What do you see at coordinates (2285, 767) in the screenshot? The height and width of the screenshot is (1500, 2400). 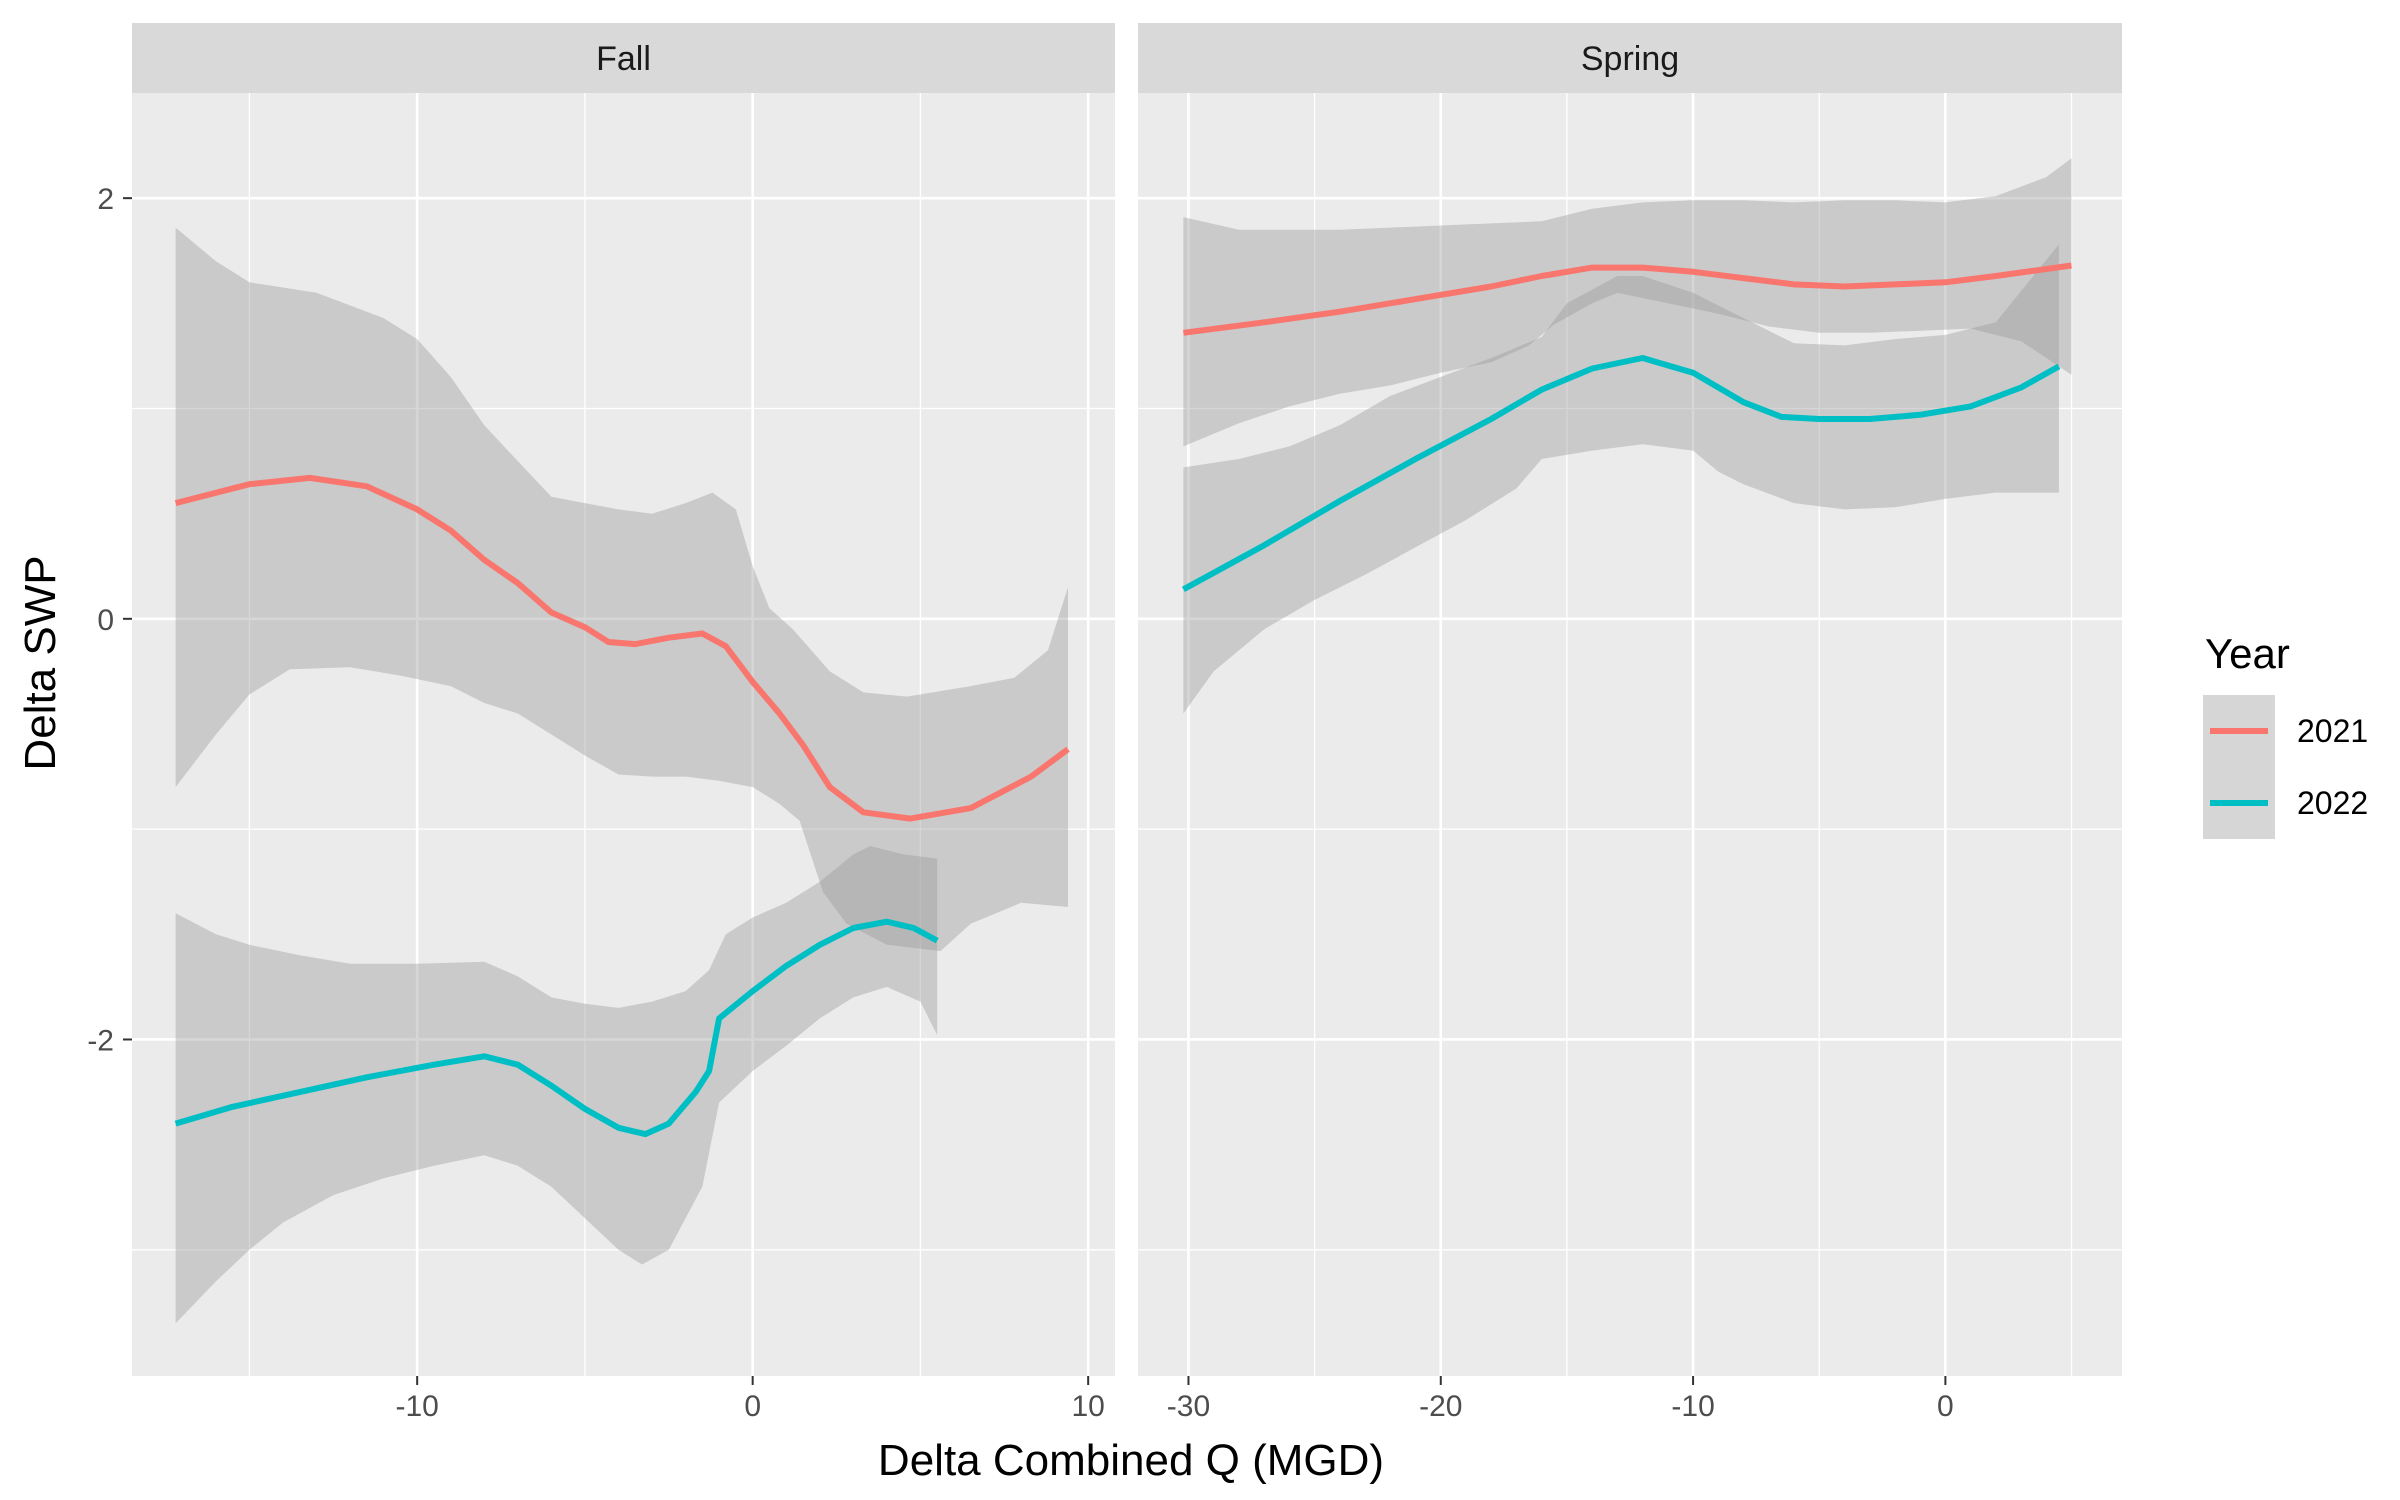 I see `legend-items: 2021 2022` at bounding box center [2285, 767].